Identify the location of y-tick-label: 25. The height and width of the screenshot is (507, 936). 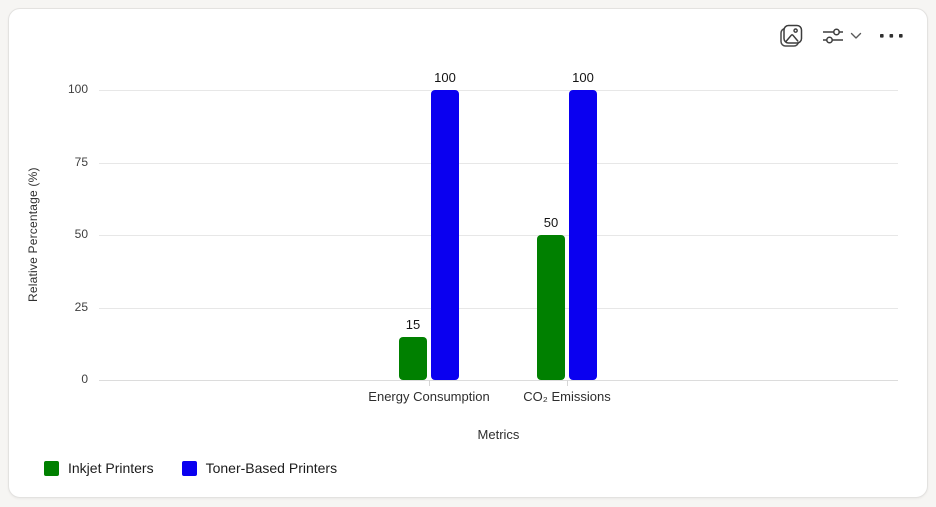
(81, 306).